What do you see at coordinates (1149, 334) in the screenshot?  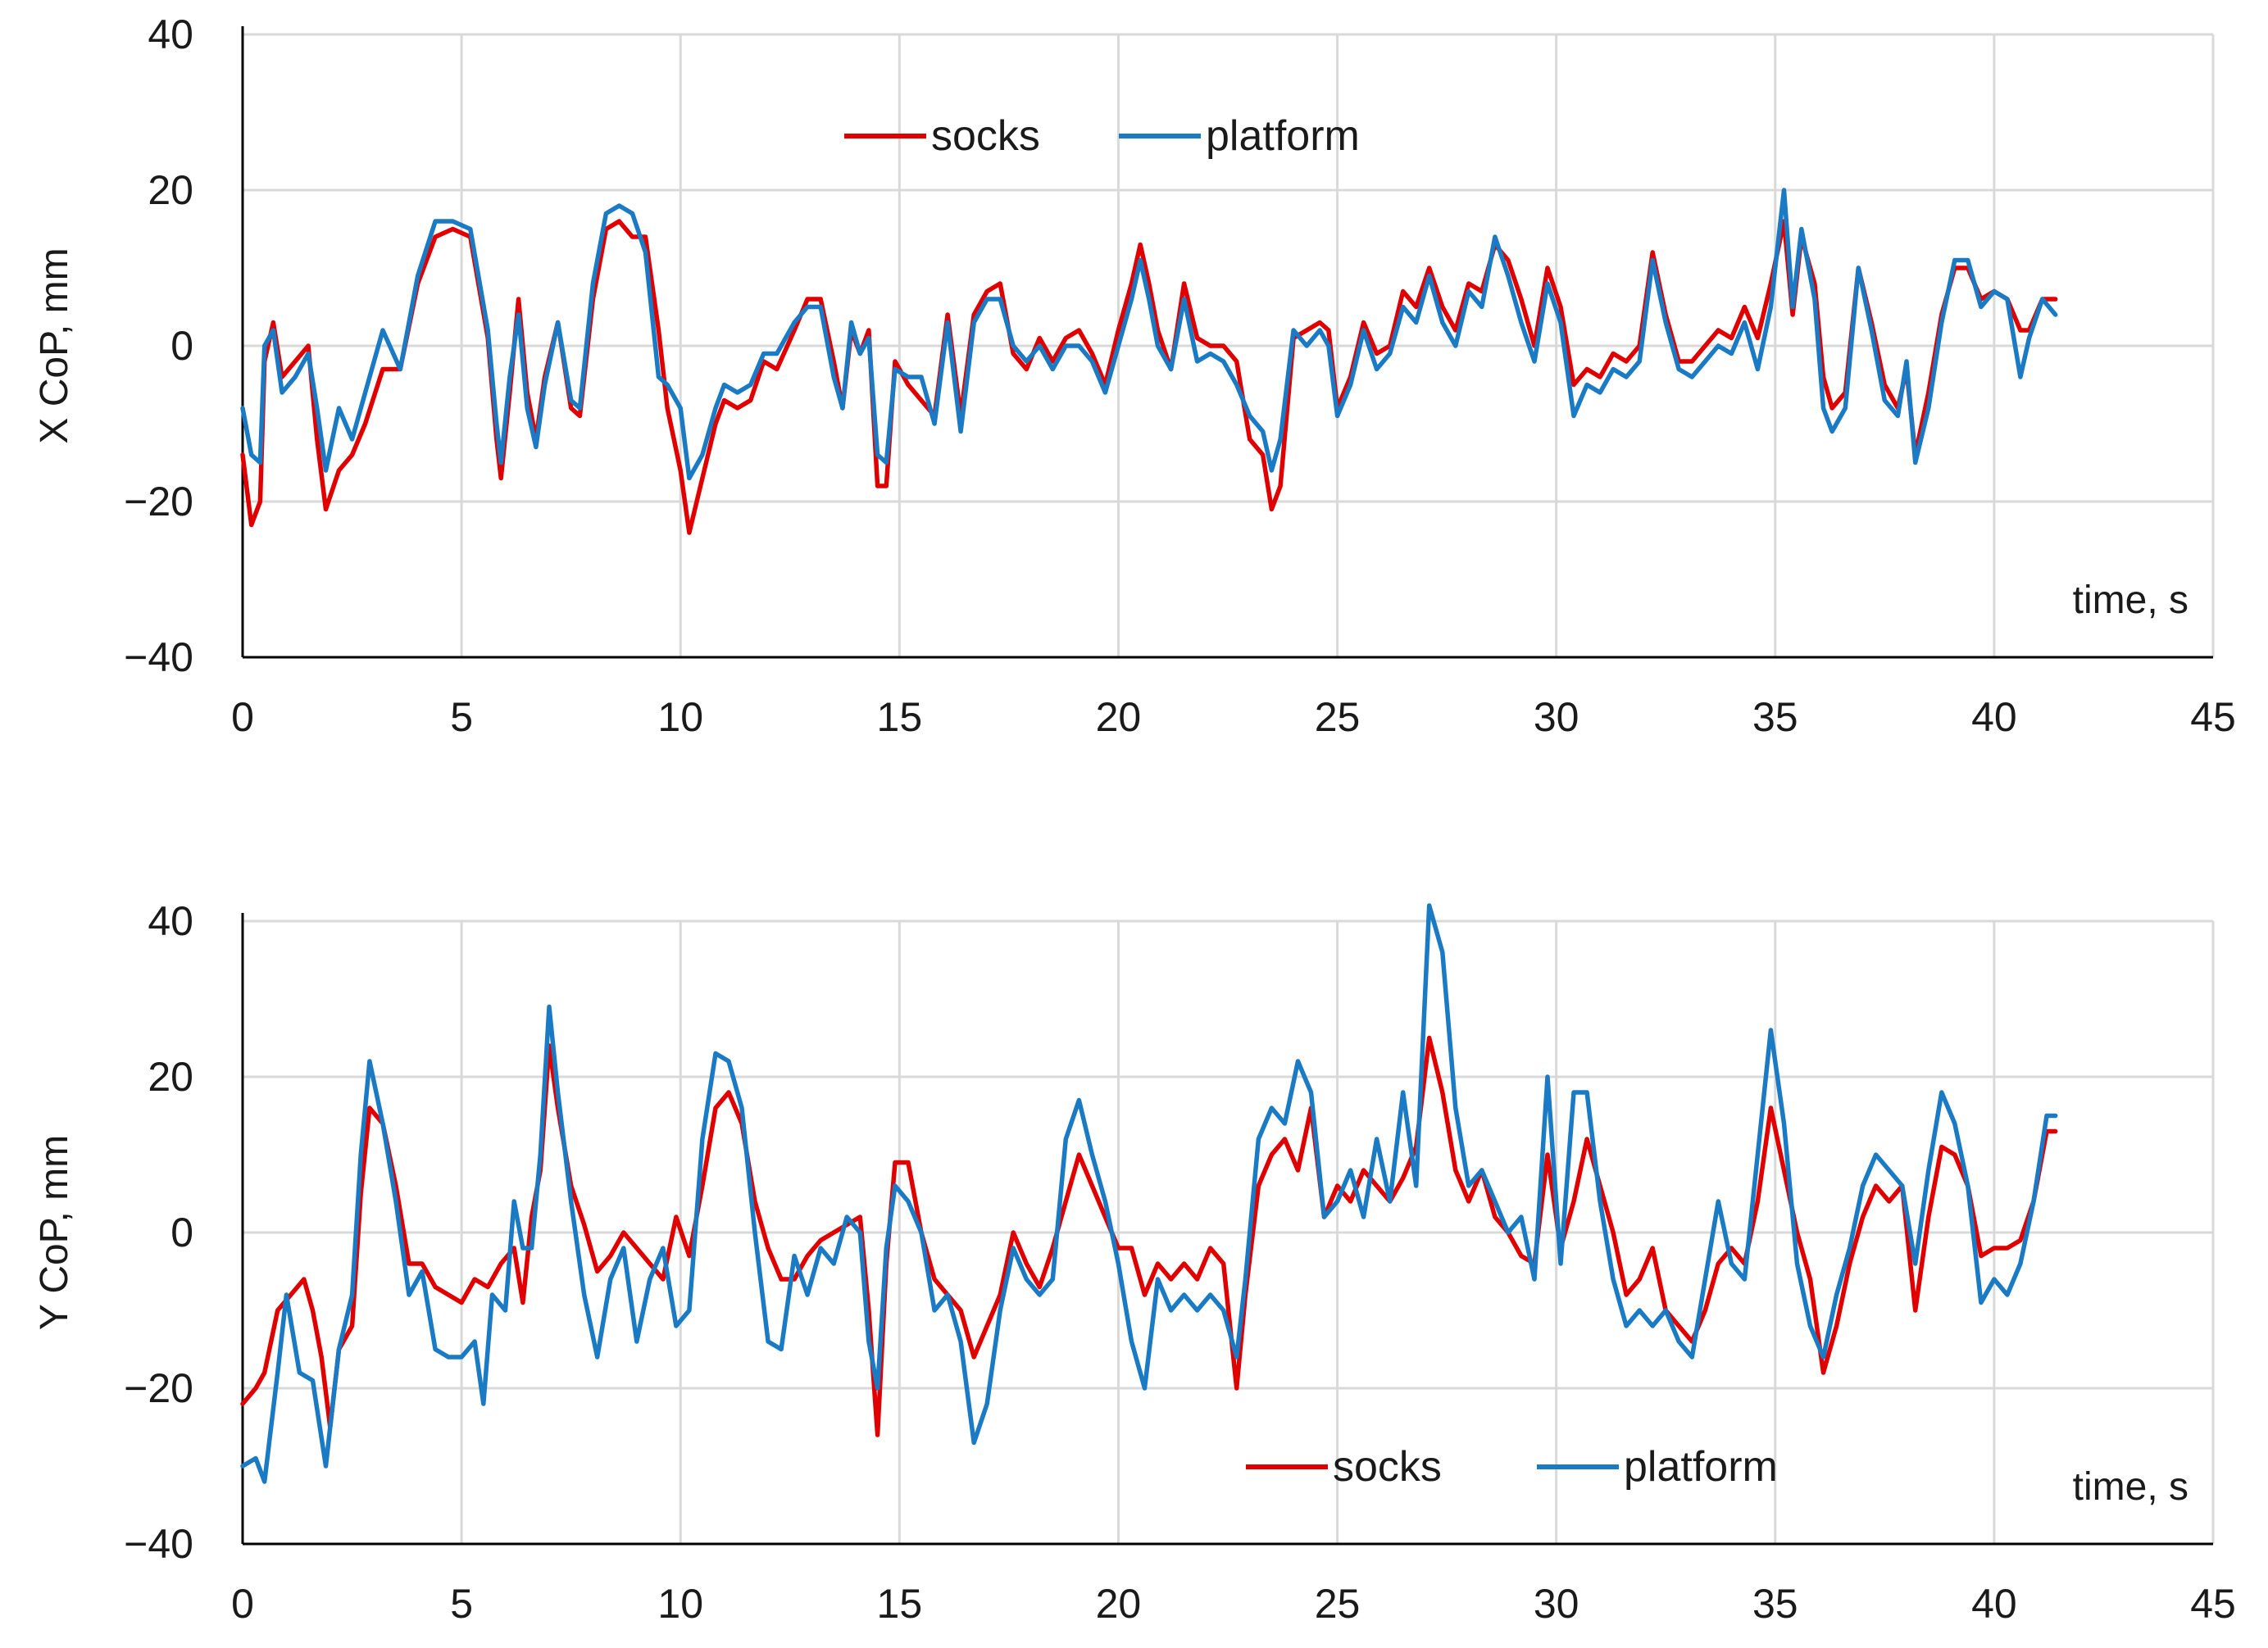 I see `series-line-platform` at bounding box center [1149, 334].